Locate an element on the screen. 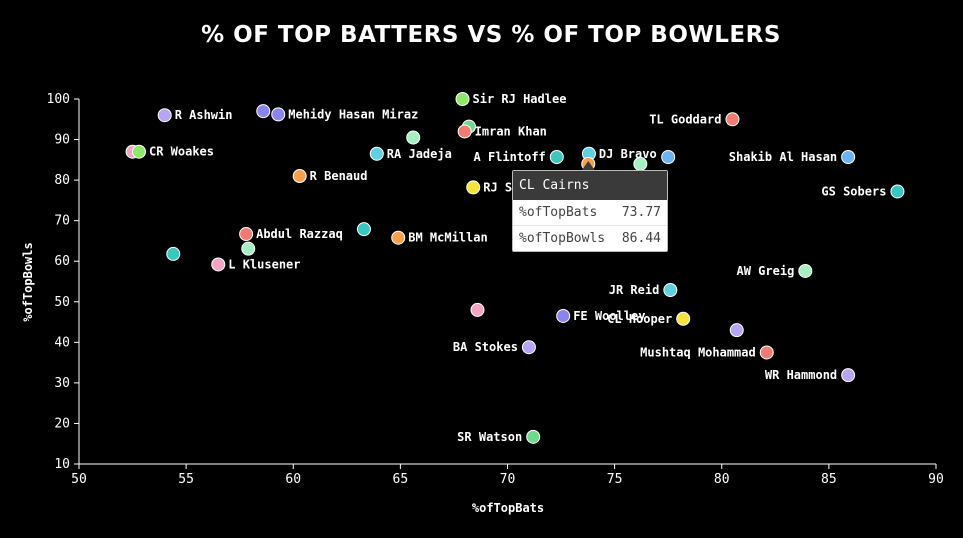  x-tick-label: 85 is located at coordinates (829, 479).